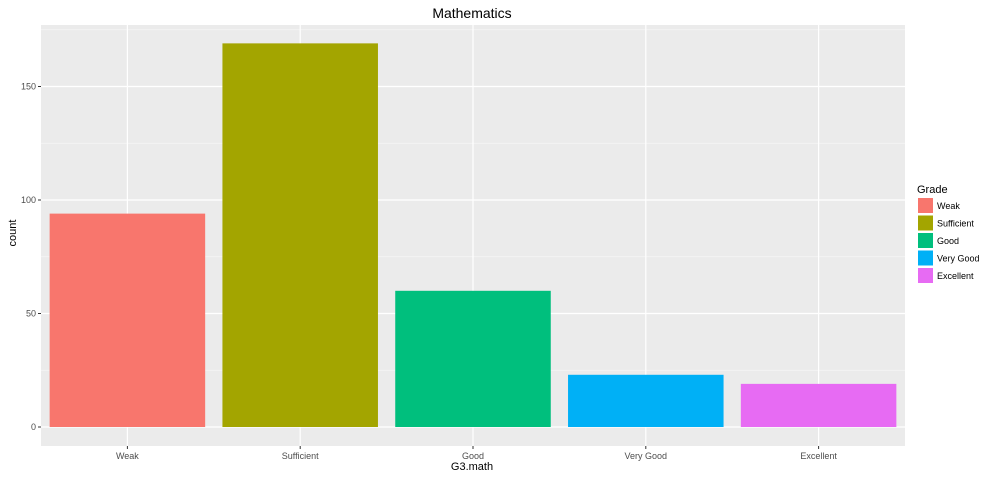  Describe the element at coordinates (473, 456) in the screenshot. I see `x-tick-label: Good` at that location.